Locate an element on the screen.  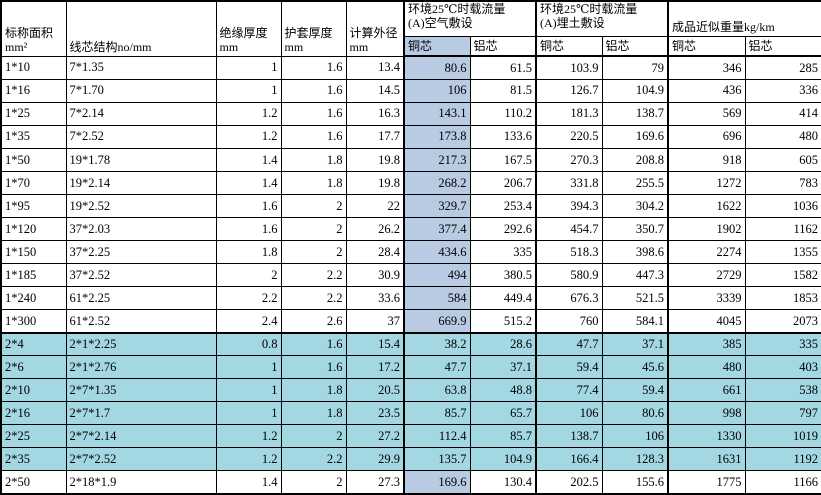
cell-diameter: 28.4 is located at coordinates (375, 251).